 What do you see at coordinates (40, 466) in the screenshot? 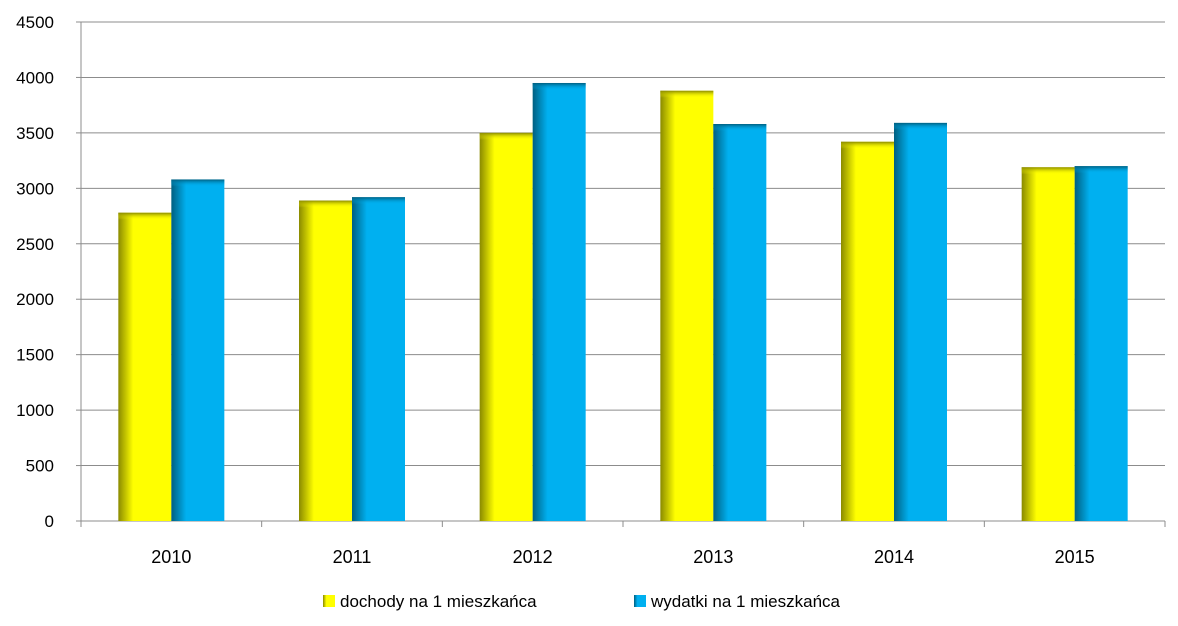
I see `y-tick-label: 500` at bounding box center [40, 466].